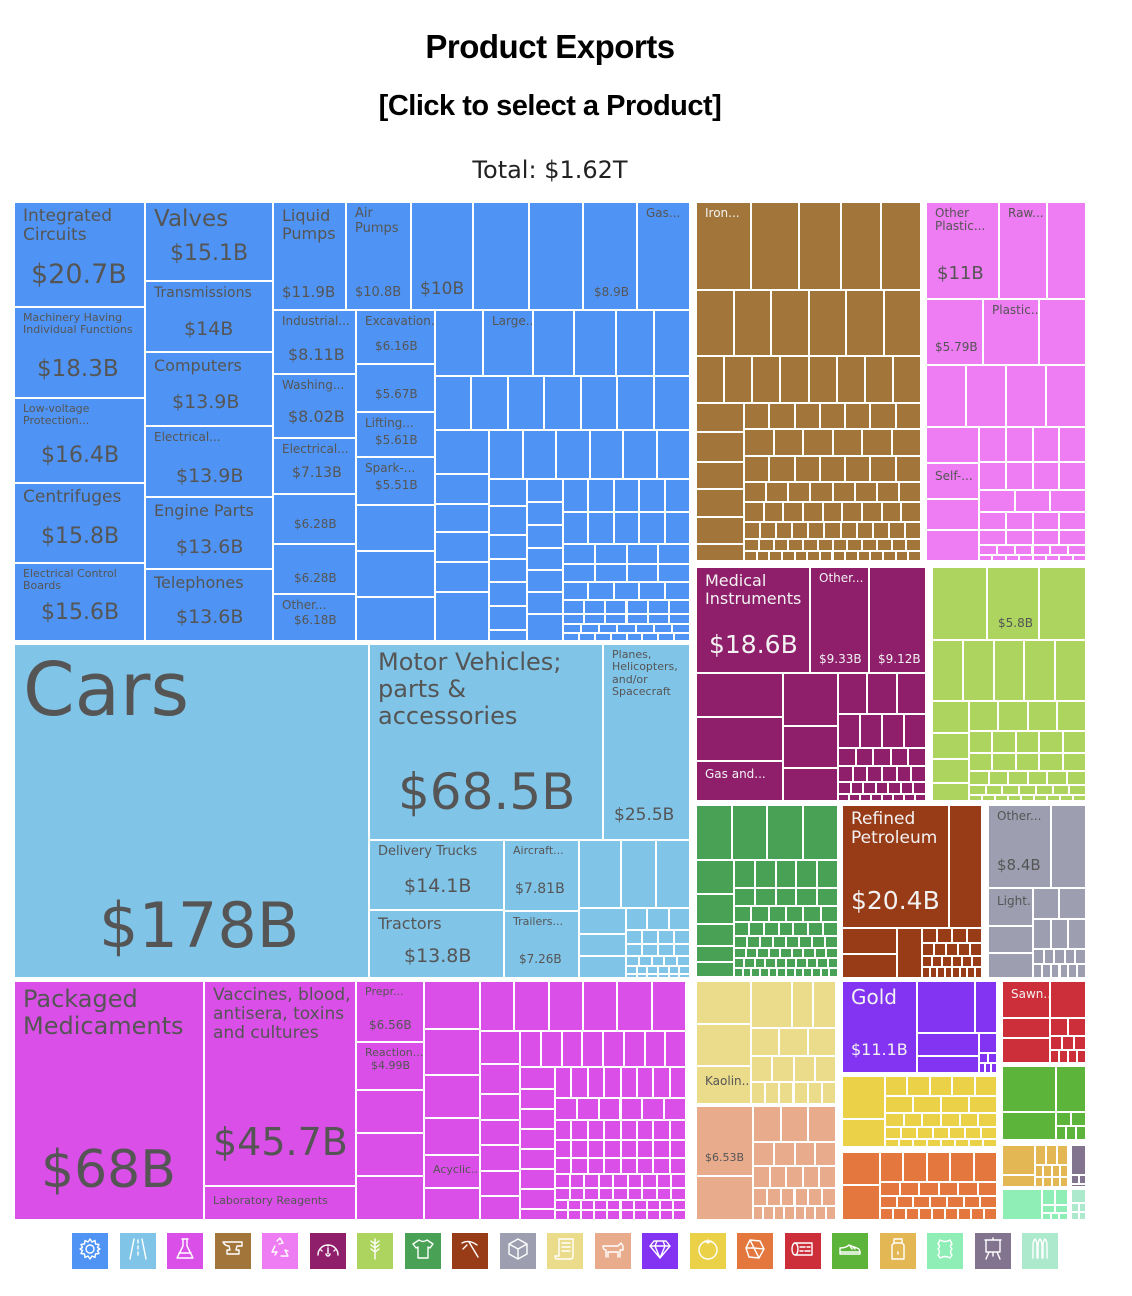  What do you see at coordinates (550, 106) in the screenshot?
I see `chart-subtitle: [Click to select a Product]` at bounding box center [550, 106].